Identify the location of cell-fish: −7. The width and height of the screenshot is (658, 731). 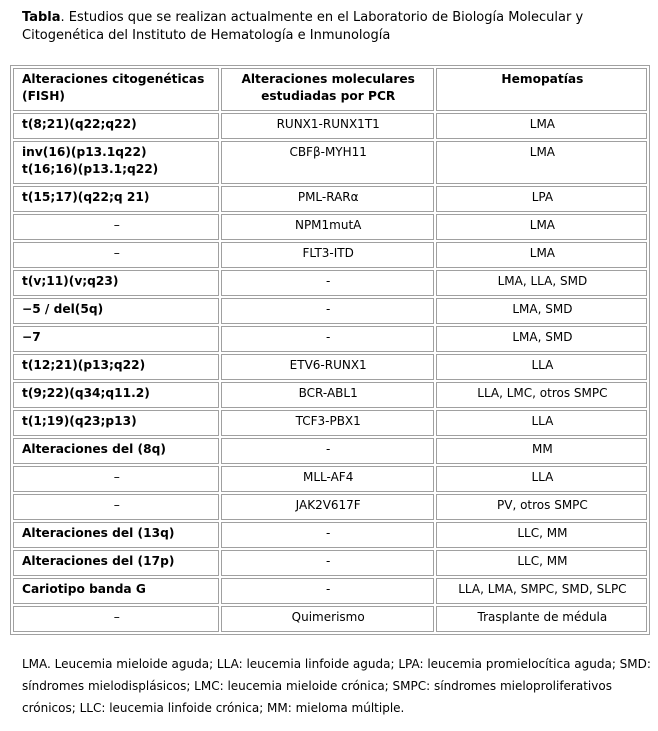
(116, 339).